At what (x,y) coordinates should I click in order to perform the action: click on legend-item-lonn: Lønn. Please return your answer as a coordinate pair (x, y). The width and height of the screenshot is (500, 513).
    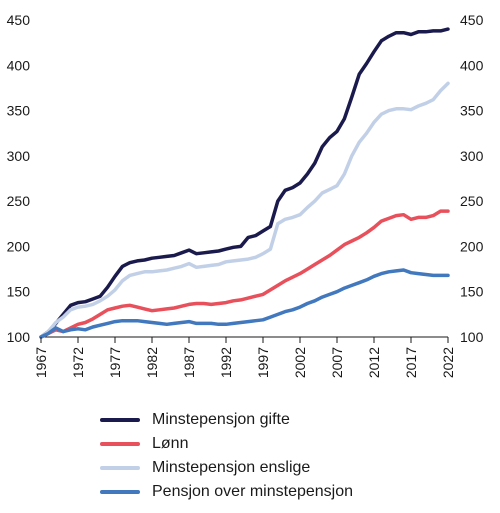
    Looking at the image, I should click on (226, 444).